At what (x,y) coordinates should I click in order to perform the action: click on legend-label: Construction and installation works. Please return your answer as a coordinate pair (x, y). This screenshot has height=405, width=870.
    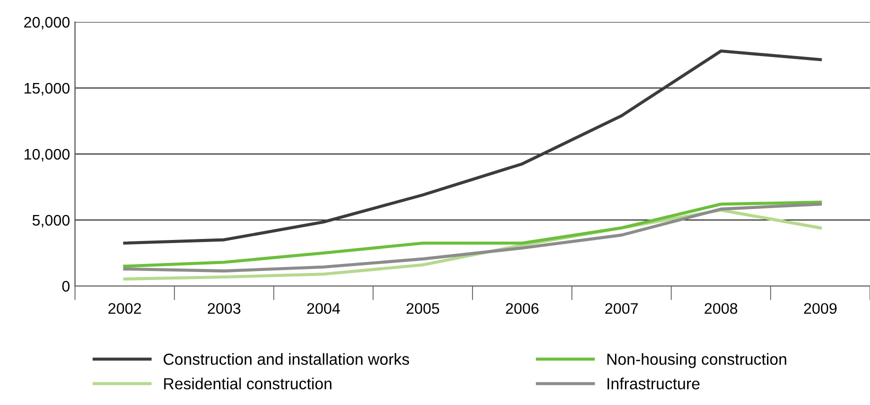
    Looking at the image, I should click on (287, 359).